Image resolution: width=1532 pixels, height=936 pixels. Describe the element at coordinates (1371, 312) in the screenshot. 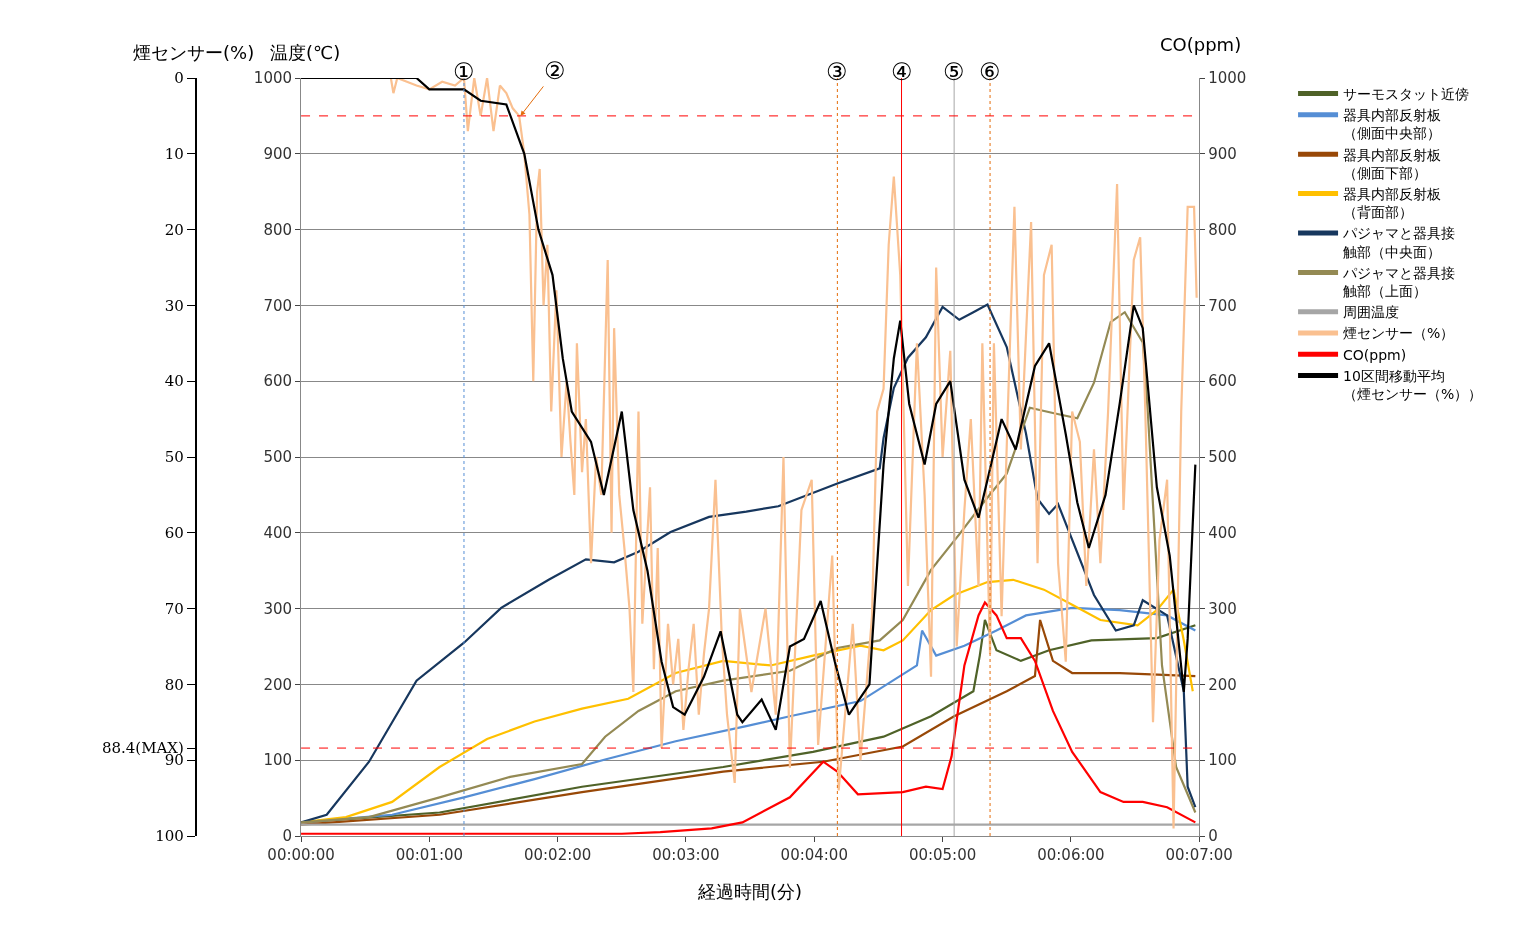

I see `legend-label: 周囲温度` at that location.